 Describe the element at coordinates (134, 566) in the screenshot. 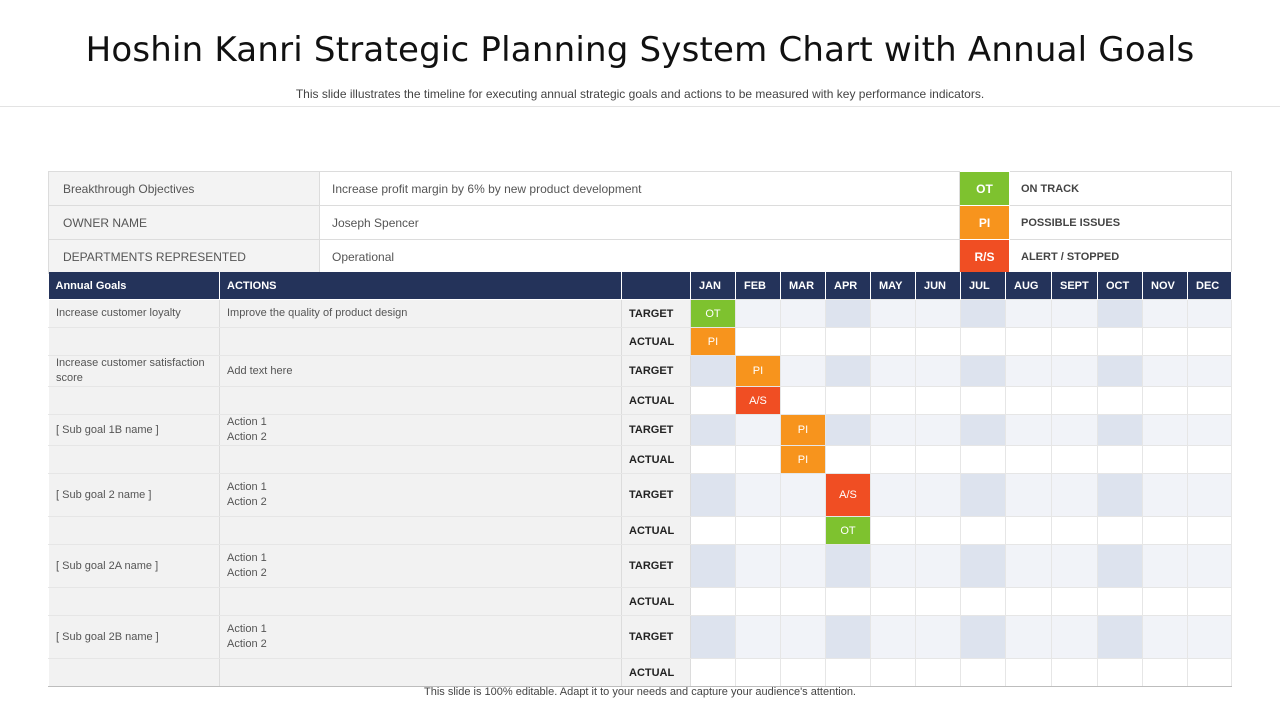

I see `goal-name: [ Sub goal 2A name ]` at that location.